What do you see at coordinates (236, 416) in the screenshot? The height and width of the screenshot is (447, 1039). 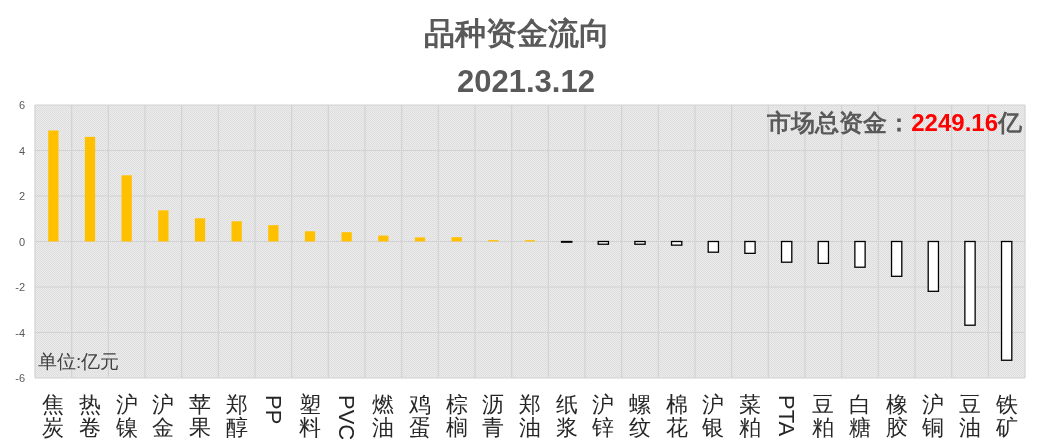 I see `x-tick-label: 郑醇` at bounding box center [236, 416].